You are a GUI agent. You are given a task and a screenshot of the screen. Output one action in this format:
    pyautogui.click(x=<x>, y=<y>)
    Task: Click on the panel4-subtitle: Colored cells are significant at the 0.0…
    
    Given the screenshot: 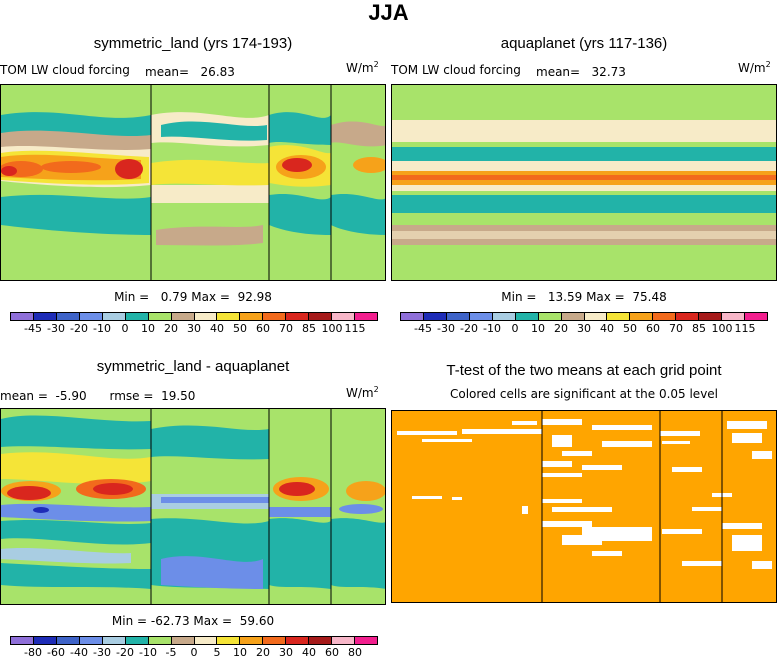 What is the action you would take?
    pyautogui.click(x=584, y=394)
    